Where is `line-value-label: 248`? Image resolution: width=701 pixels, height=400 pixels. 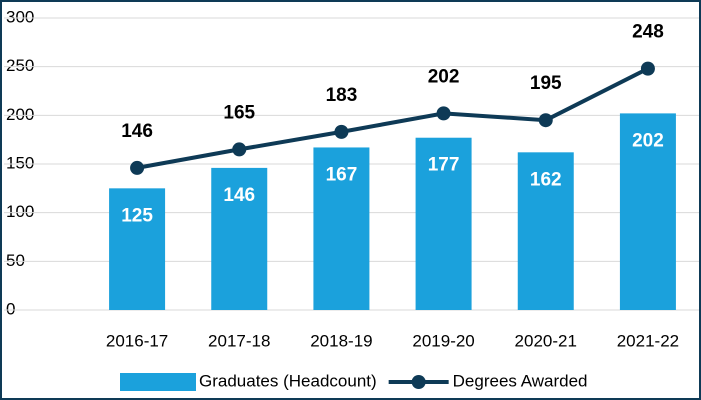 line-value-label: 248 is located at coordinates (648, 32).